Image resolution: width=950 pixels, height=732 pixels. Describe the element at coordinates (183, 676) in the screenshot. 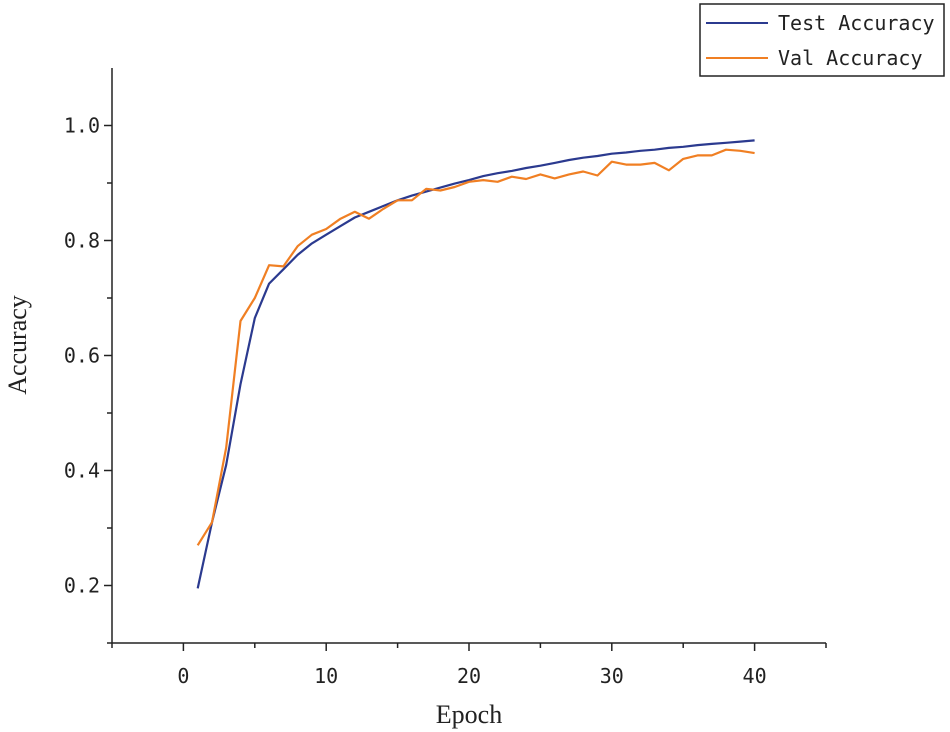

I see `x-tick-label: 0` at that location.